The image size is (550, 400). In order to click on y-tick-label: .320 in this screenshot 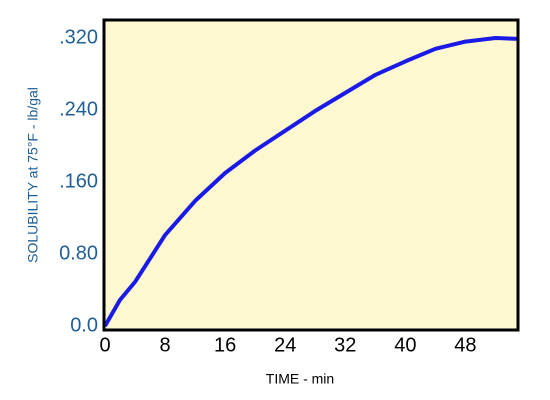, I will do `click(78, 37)`.